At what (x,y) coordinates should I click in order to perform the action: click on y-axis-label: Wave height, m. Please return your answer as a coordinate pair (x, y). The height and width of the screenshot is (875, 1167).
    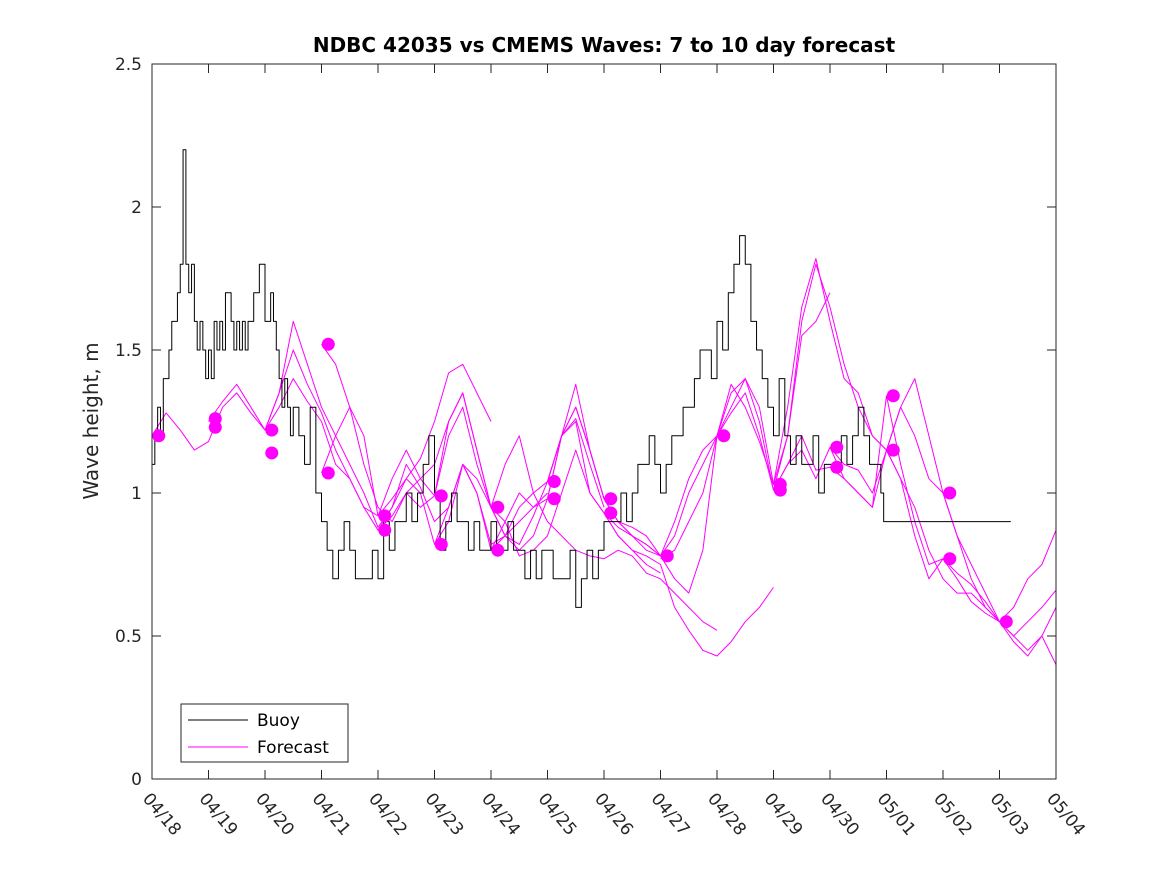
    Looking at the image, I should click on (91, 420).